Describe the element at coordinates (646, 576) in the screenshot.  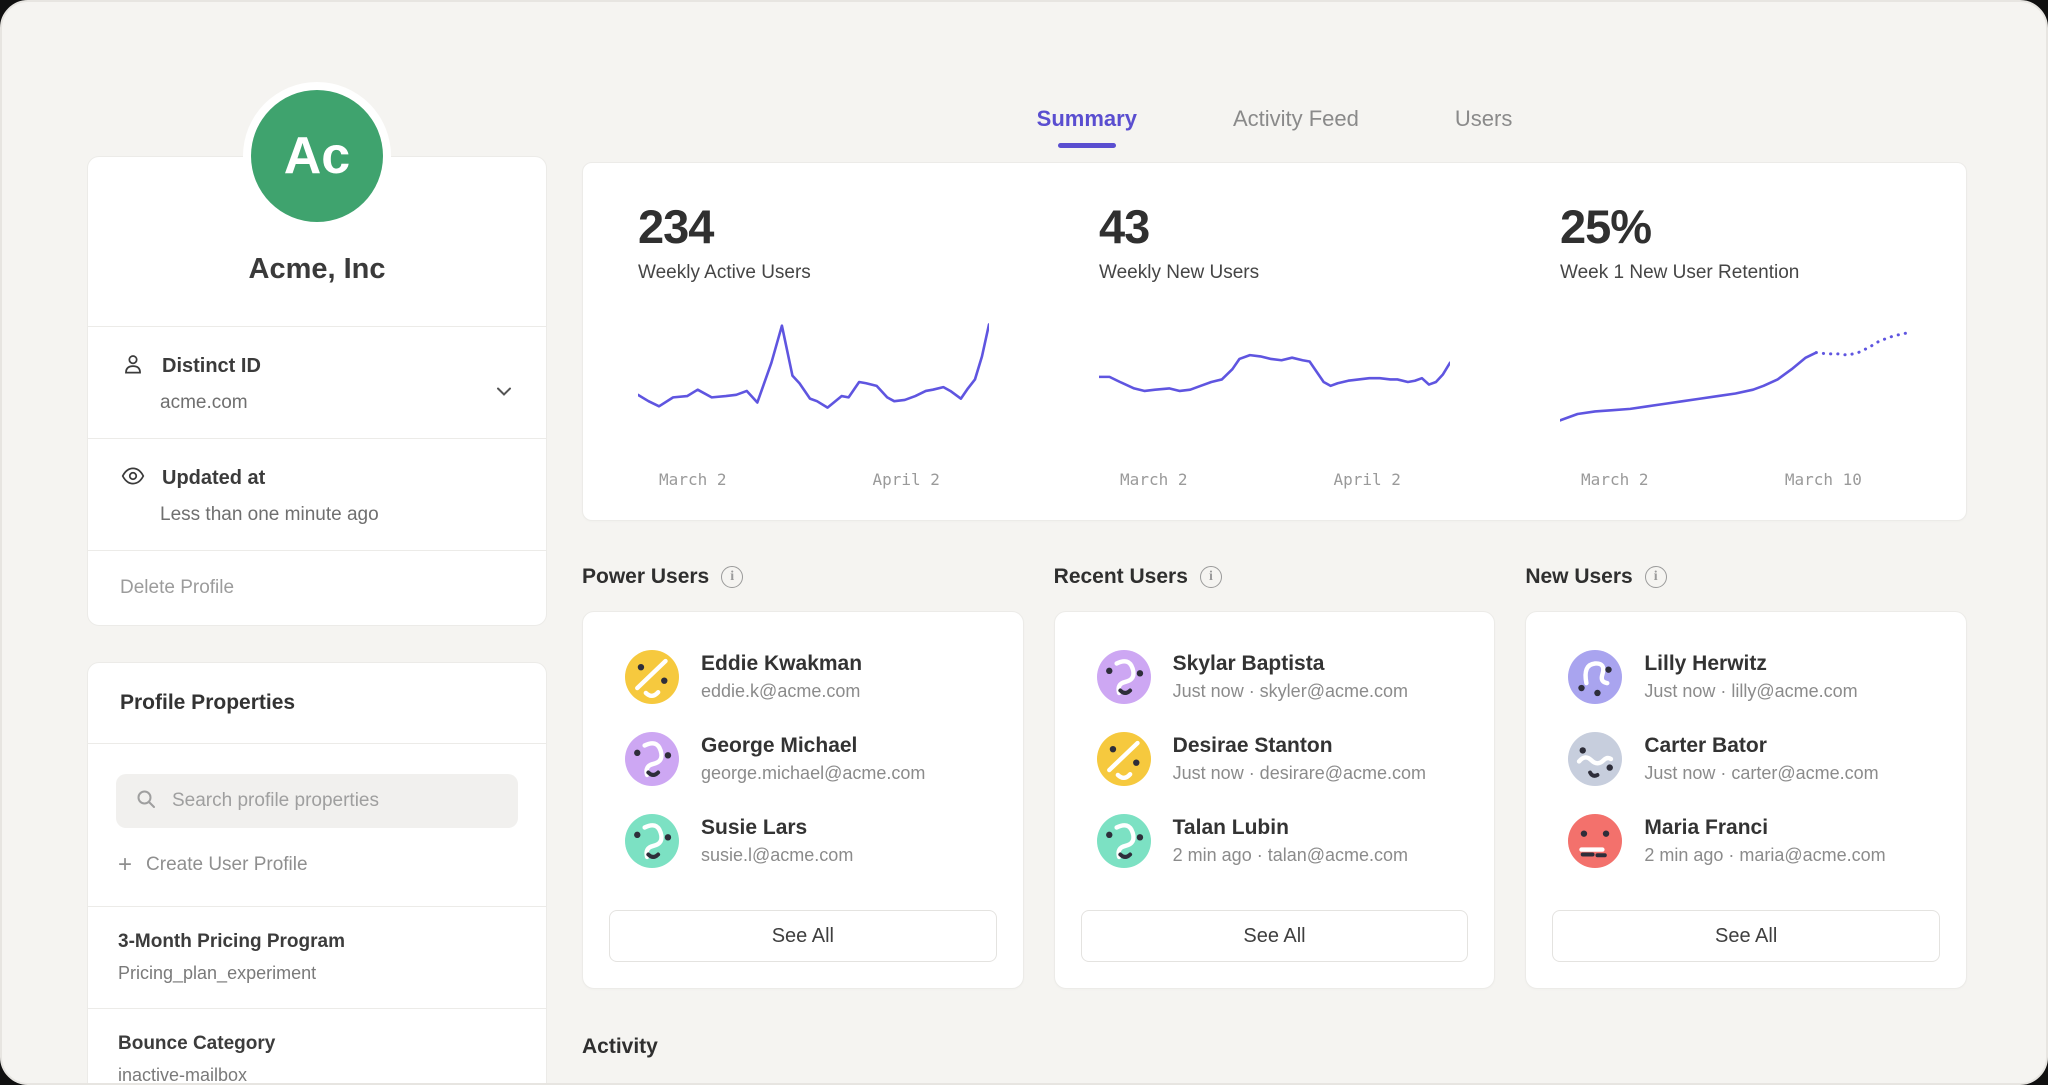
I see `section-title: Power Users` at that location.